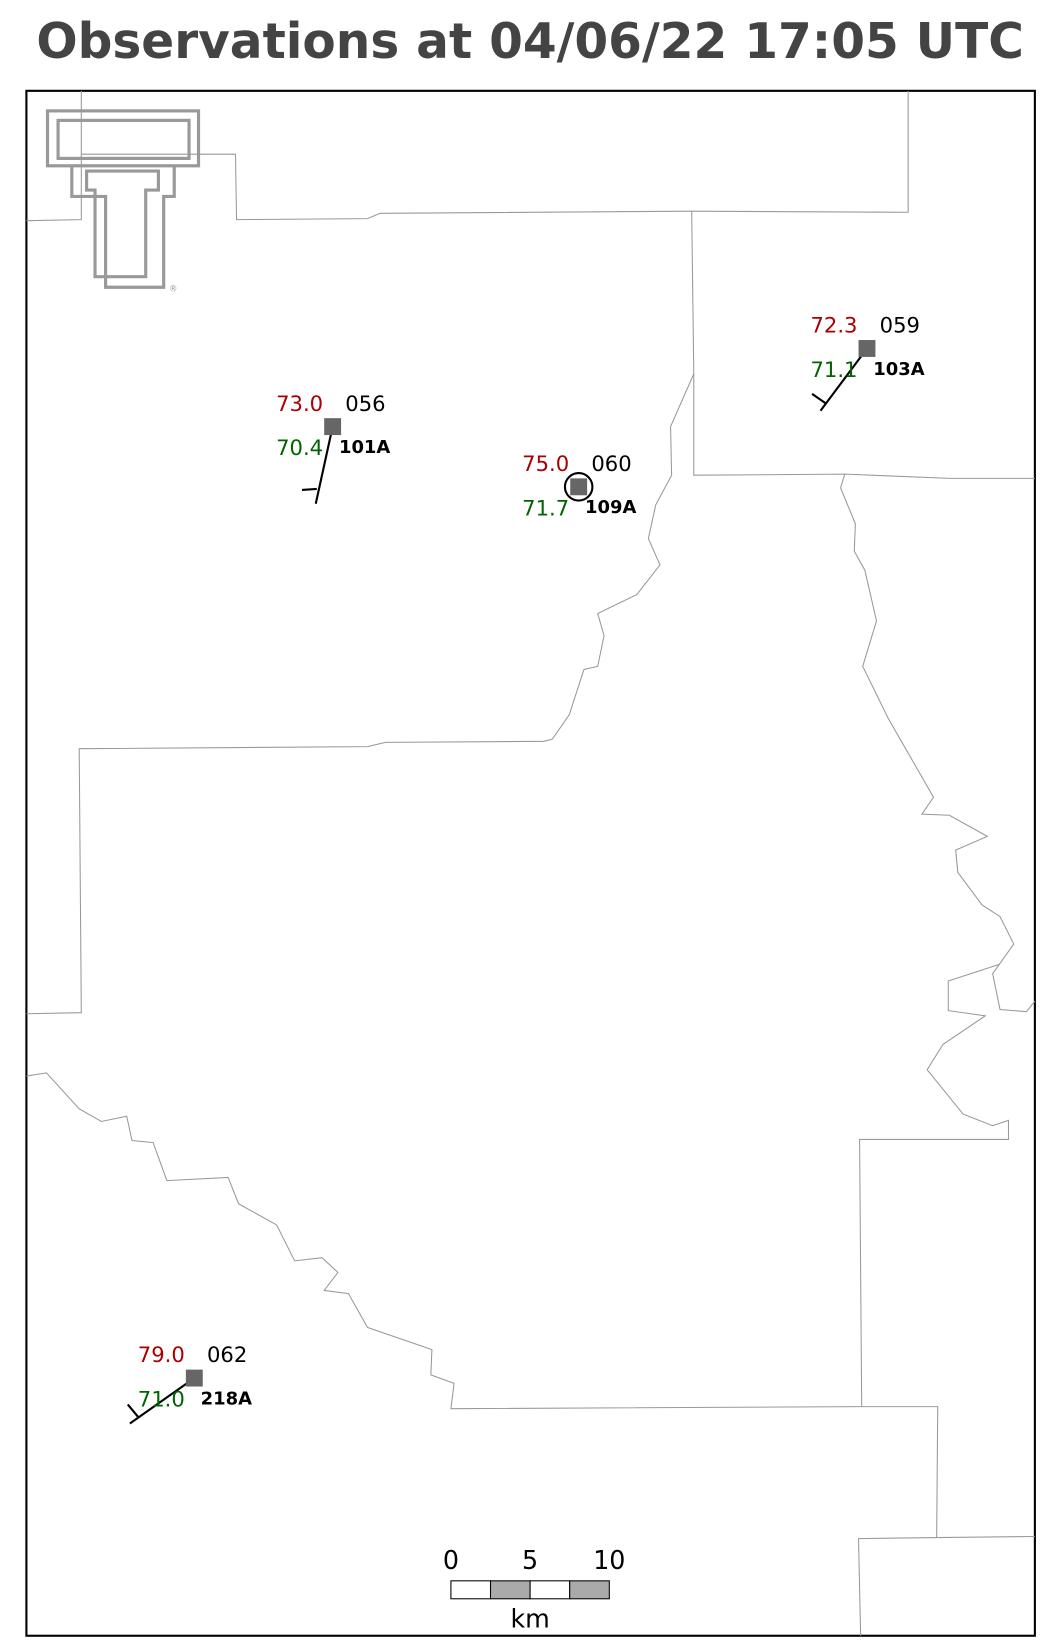 The width and height of the screenshot is (1056, 1650). What do you see at coordinates (609, 1560) in the screenshot?
I see `scale-label: 10` at bounding box center [609, 1560].